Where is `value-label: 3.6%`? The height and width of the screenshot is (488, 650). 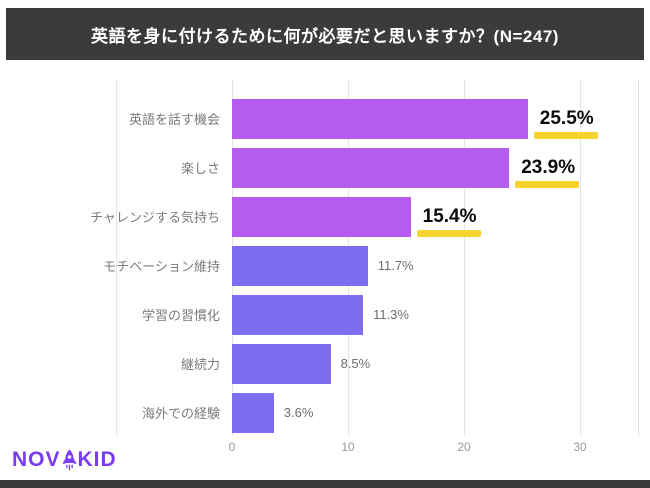
value-label: 3.6% is located at coordinates (298, 412).